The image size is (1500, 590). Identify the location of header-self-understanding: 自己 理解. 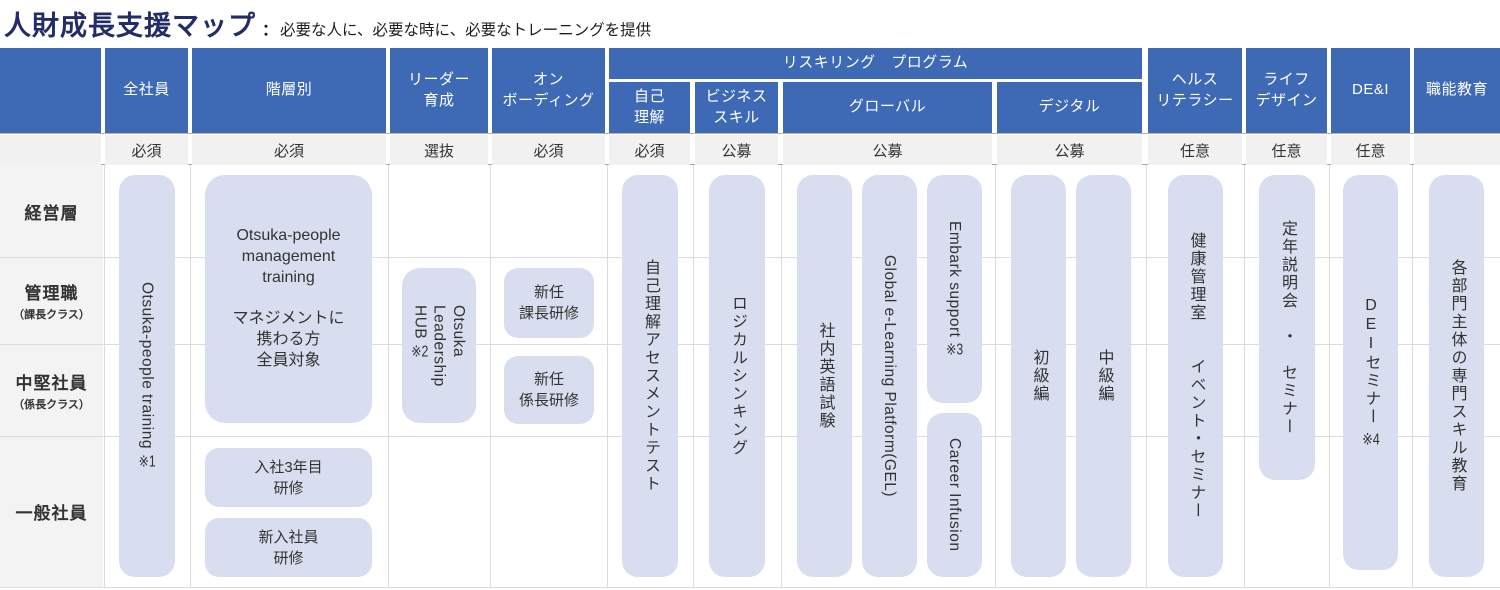
(649, 107).